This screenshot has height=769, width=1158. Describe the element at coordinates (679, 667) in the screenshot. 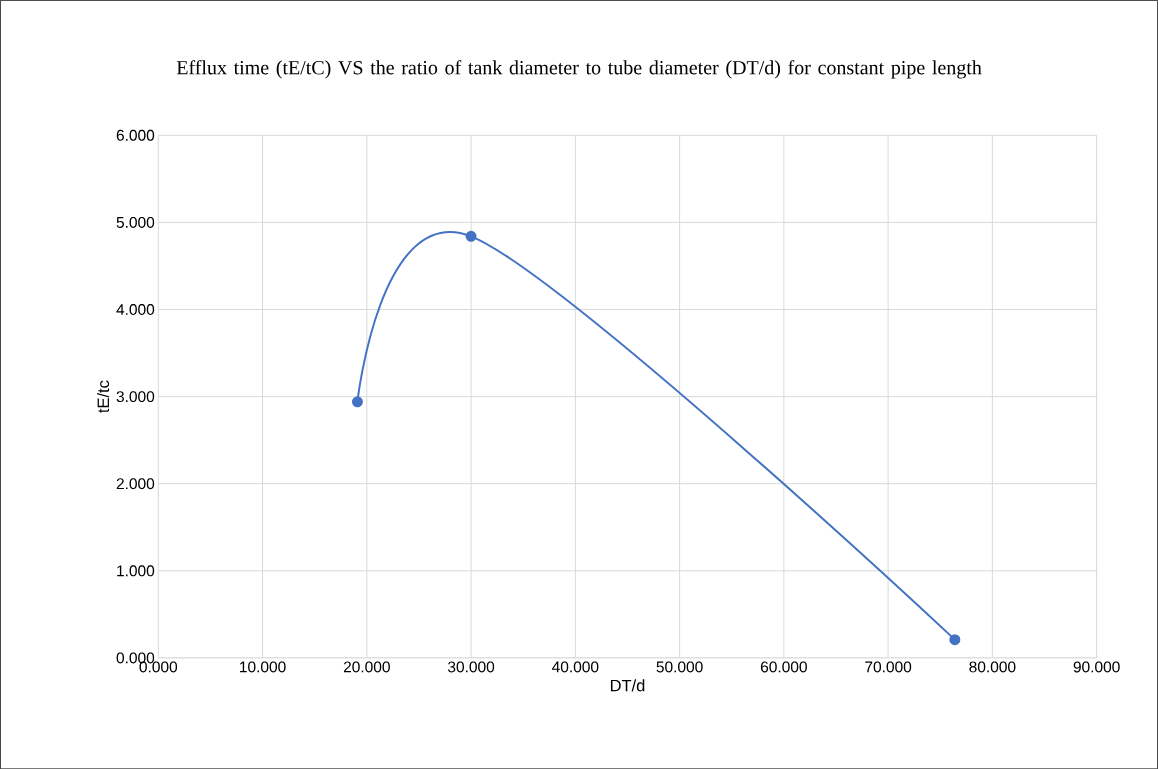

I see `x-tick-label: 50.000` at that location.